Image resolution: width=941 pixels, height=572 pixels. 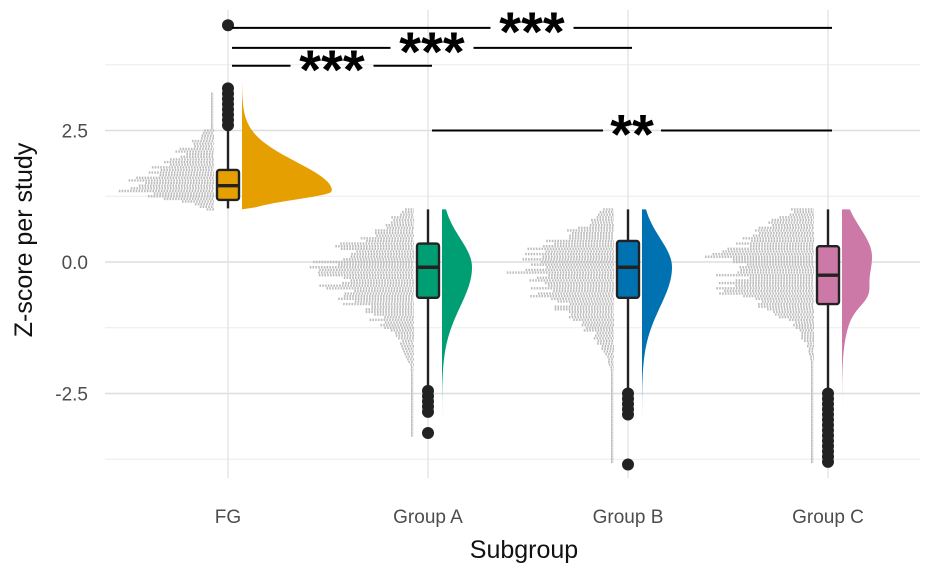 I want to click on box-group-b, so click(x=628, y=269).